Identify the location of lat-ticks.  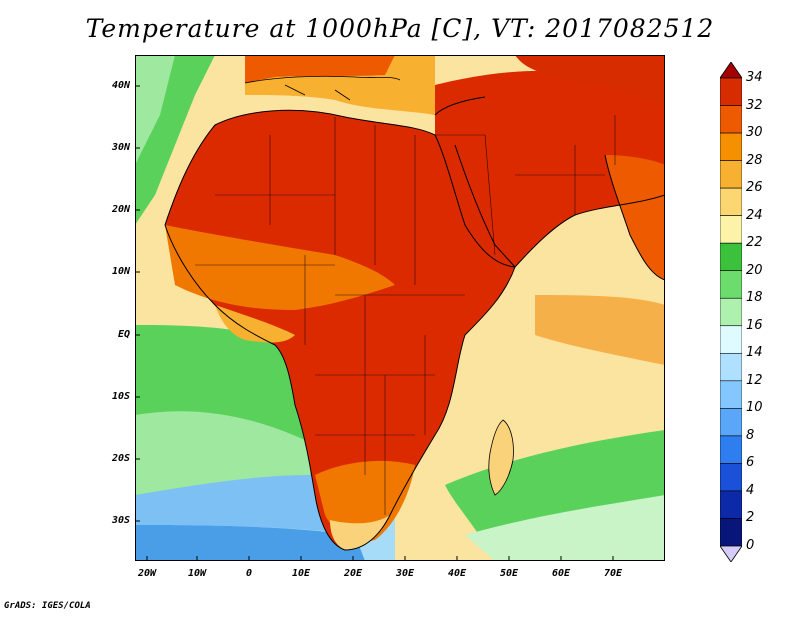
(137, 303).